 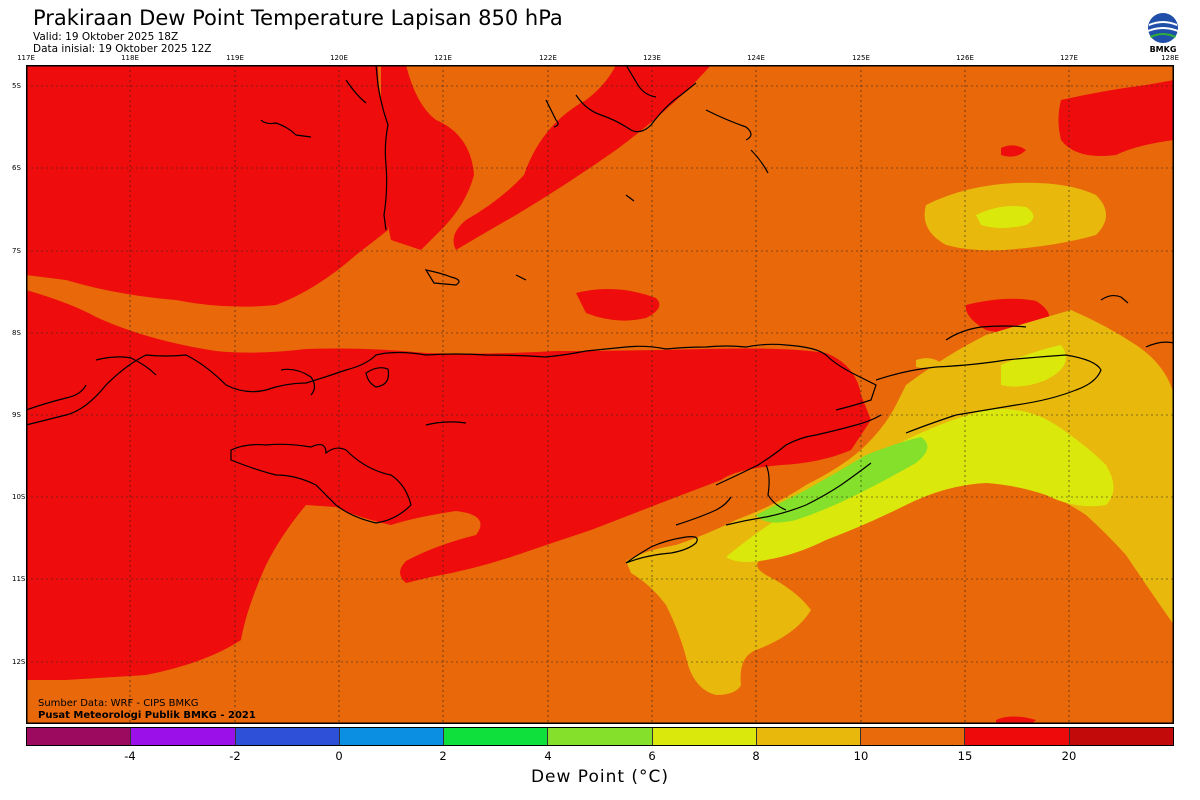 What do you see at coordinates (443, 58) in the screenshot?
I see `lon-label: 121E` at bounding box center [443, 58].